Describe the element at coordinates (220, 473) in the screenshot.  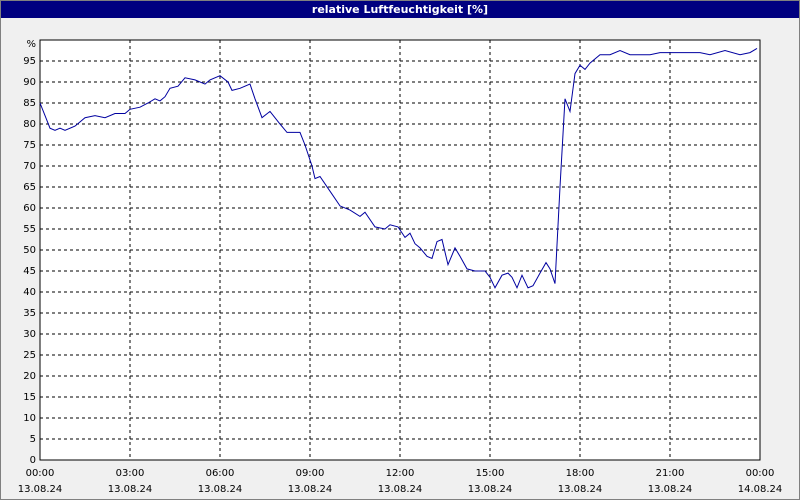
I see `x-tick-label: 06:00` at that location.